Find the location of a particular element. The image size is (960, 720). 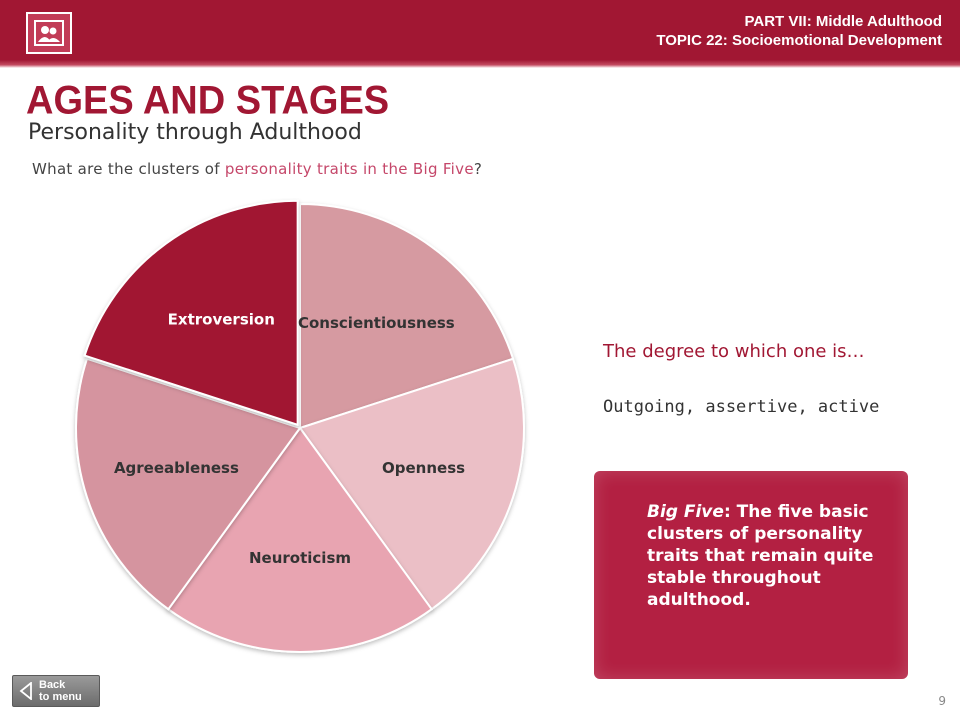

part-title: Middle Adulthood is located at coordinates (879, 21).